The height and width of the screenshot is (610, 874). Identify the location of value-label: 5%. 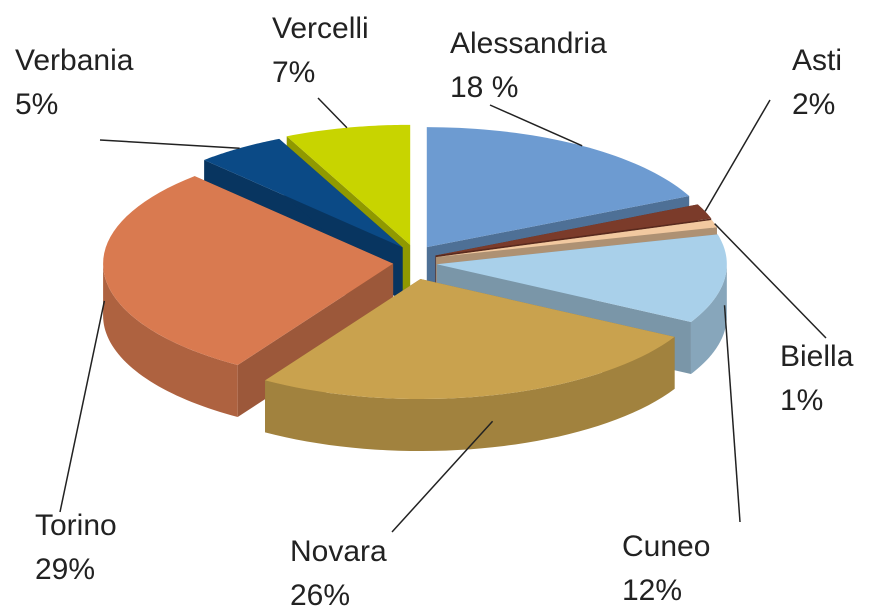
(36, 104).